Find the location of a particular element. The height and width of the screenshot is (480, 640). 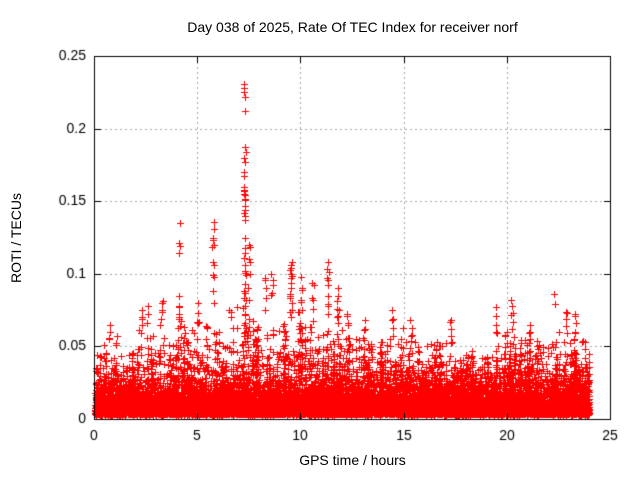

y-axis-label: ROTI / TECUs is located at coordinates (16, 238).